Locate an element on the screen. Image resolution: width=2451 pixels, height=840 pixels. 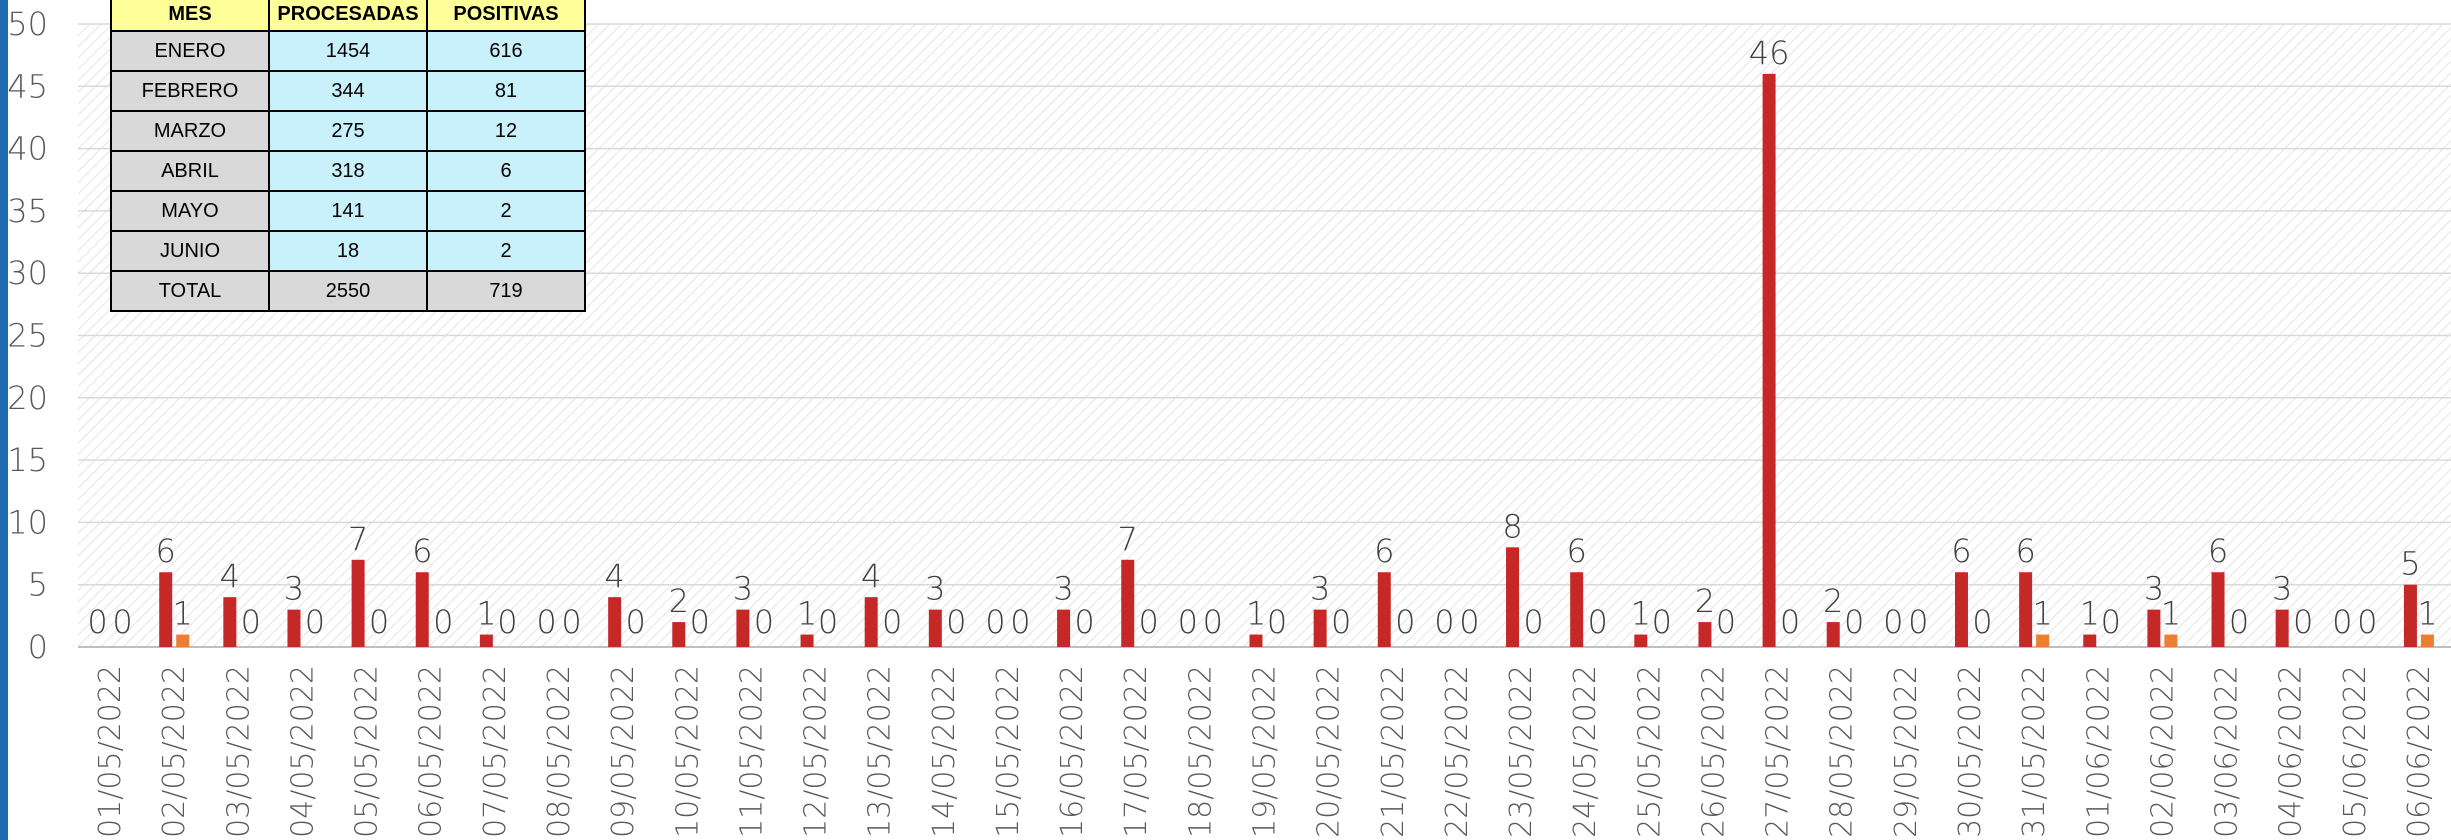
data-label-series-1: 5 is located at coordinates (2410, 564).